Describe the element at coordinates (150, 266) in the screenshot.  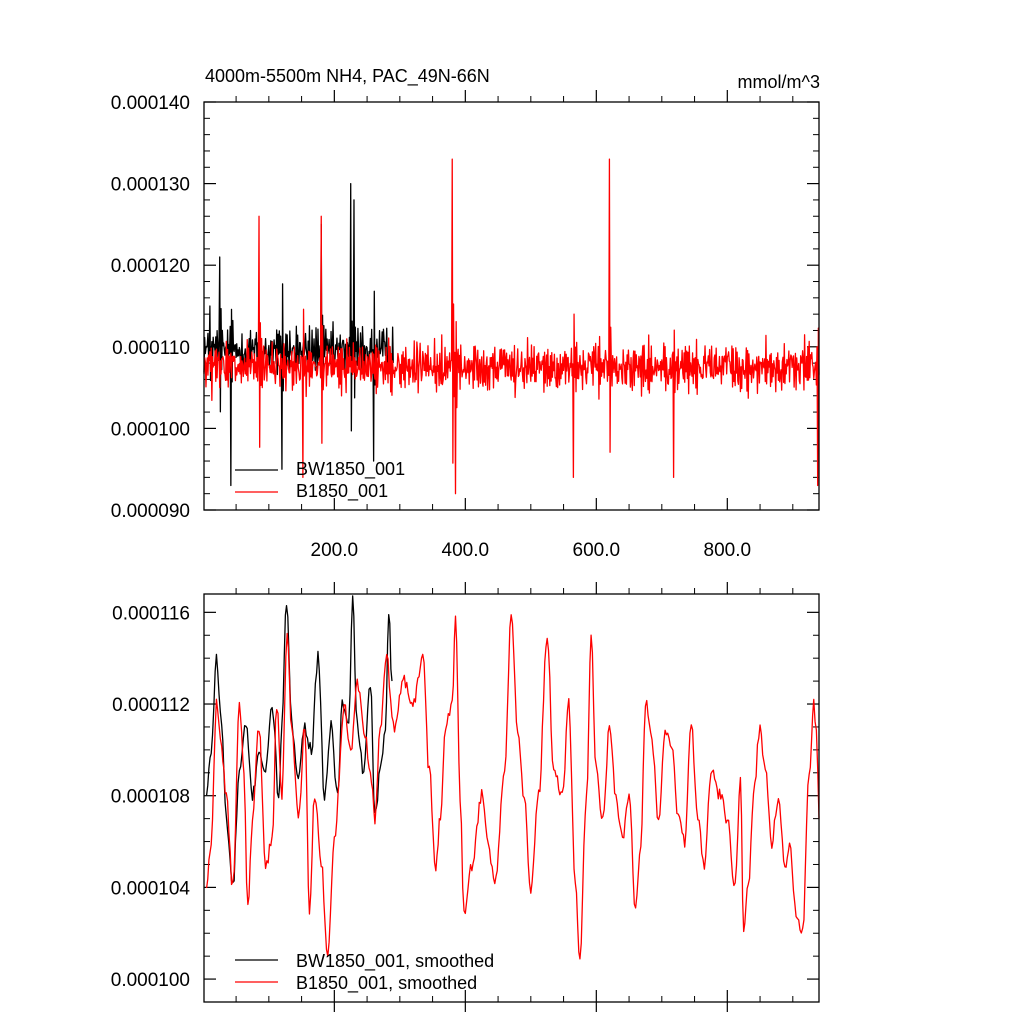
I see `top-ytick-label: 0.000120` at that location.